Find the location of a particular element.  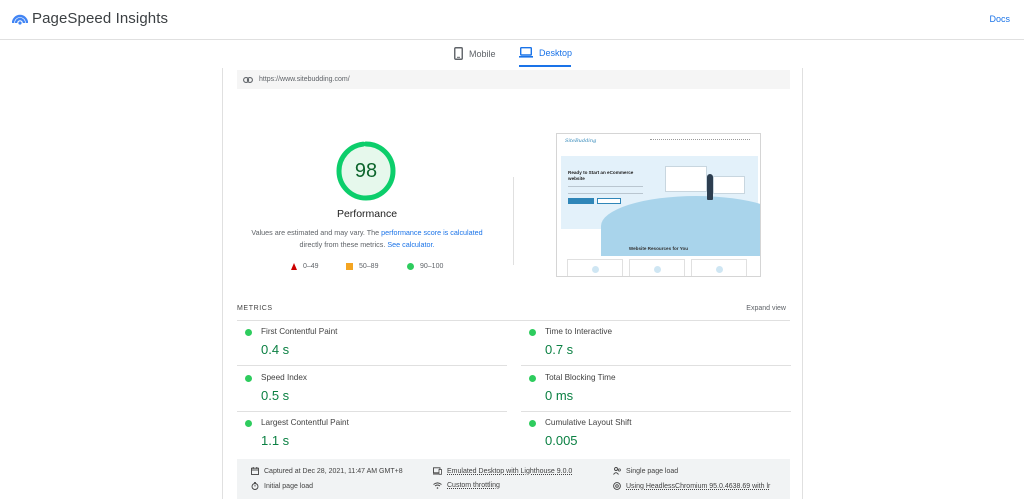

metric-title: Largest Contentful Paint is located at coordinates (305, 422).